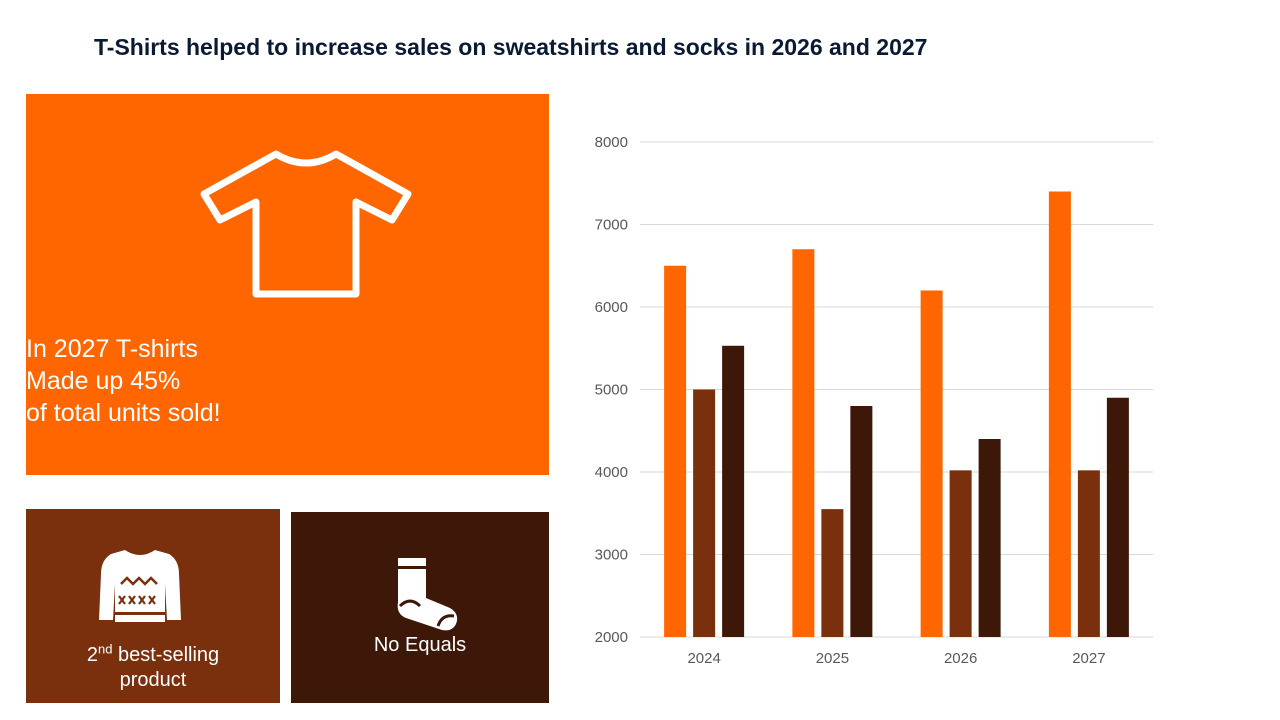 Image resolution: width=1280 pixels, height=720 pixels. Describe the element at coordinates (703, 658) in the screenshot. I see `x-tick-label: 2024` at that location.